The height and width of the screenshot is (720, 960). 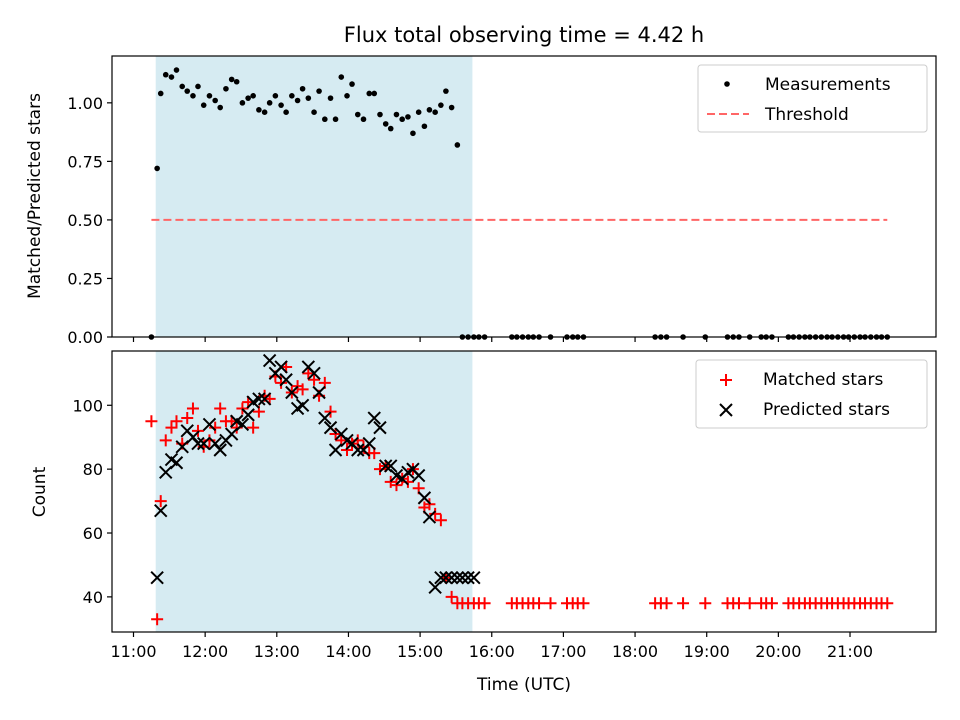 What do you see at coordinates (823, 380) in the screenshot?
I see `legend-matched-label: Matched stars` at bounding box center [823, 380].